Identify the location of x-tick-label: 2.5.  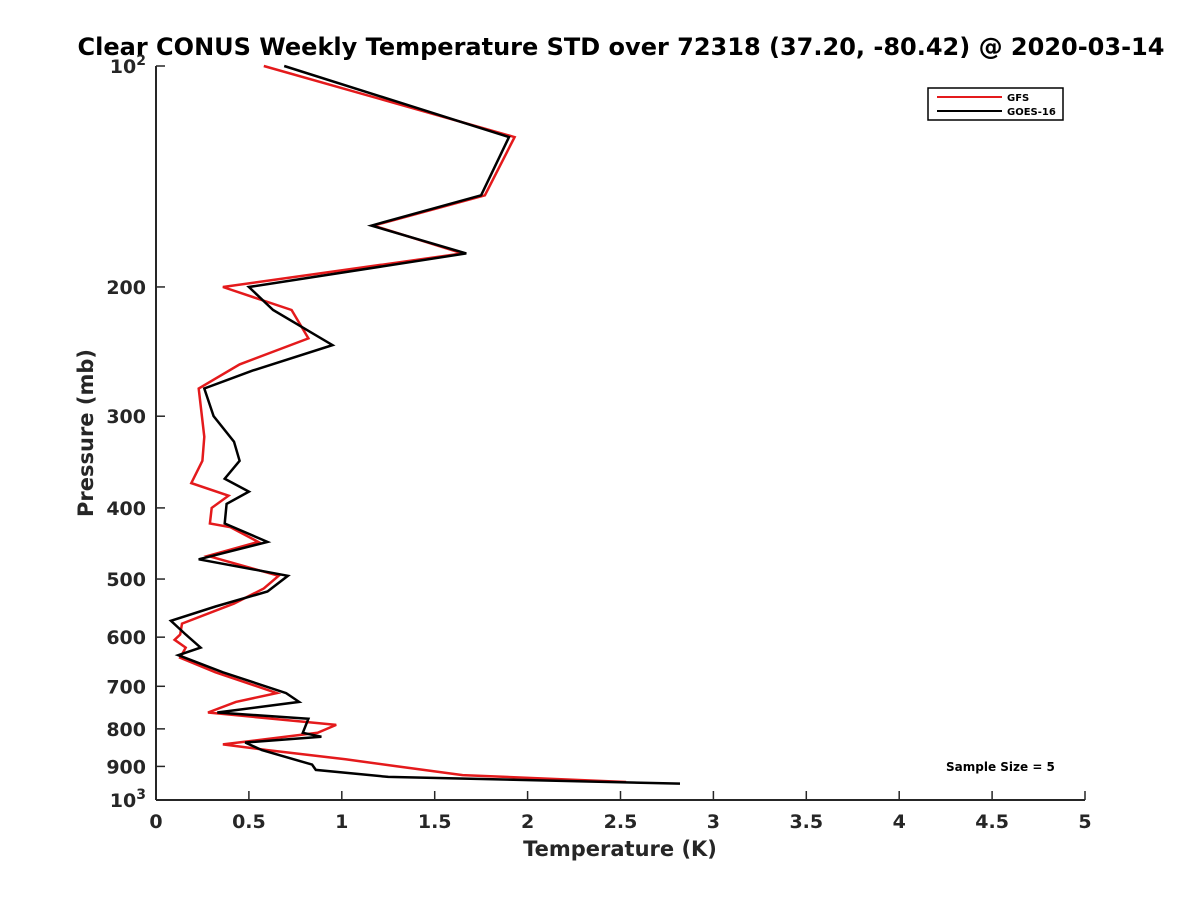
(621, 822).